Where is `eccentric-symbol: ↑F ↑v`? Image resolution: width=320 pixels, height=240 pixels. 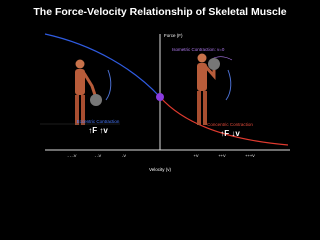
eccentric-symbol: ↑F ↑v is located at coordinates (98, 130).